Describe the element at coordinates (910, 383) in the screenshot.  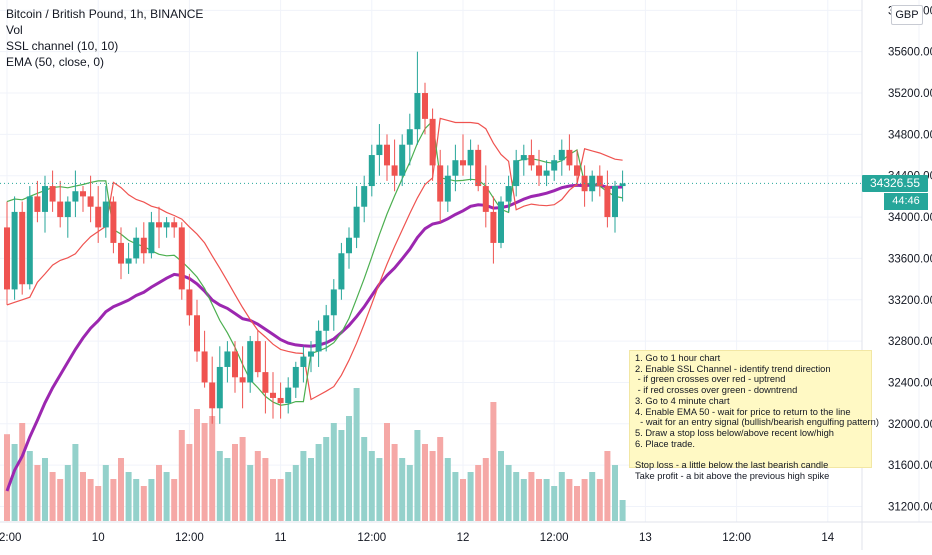
I see `price-tick-label: 32400.00` at that location.